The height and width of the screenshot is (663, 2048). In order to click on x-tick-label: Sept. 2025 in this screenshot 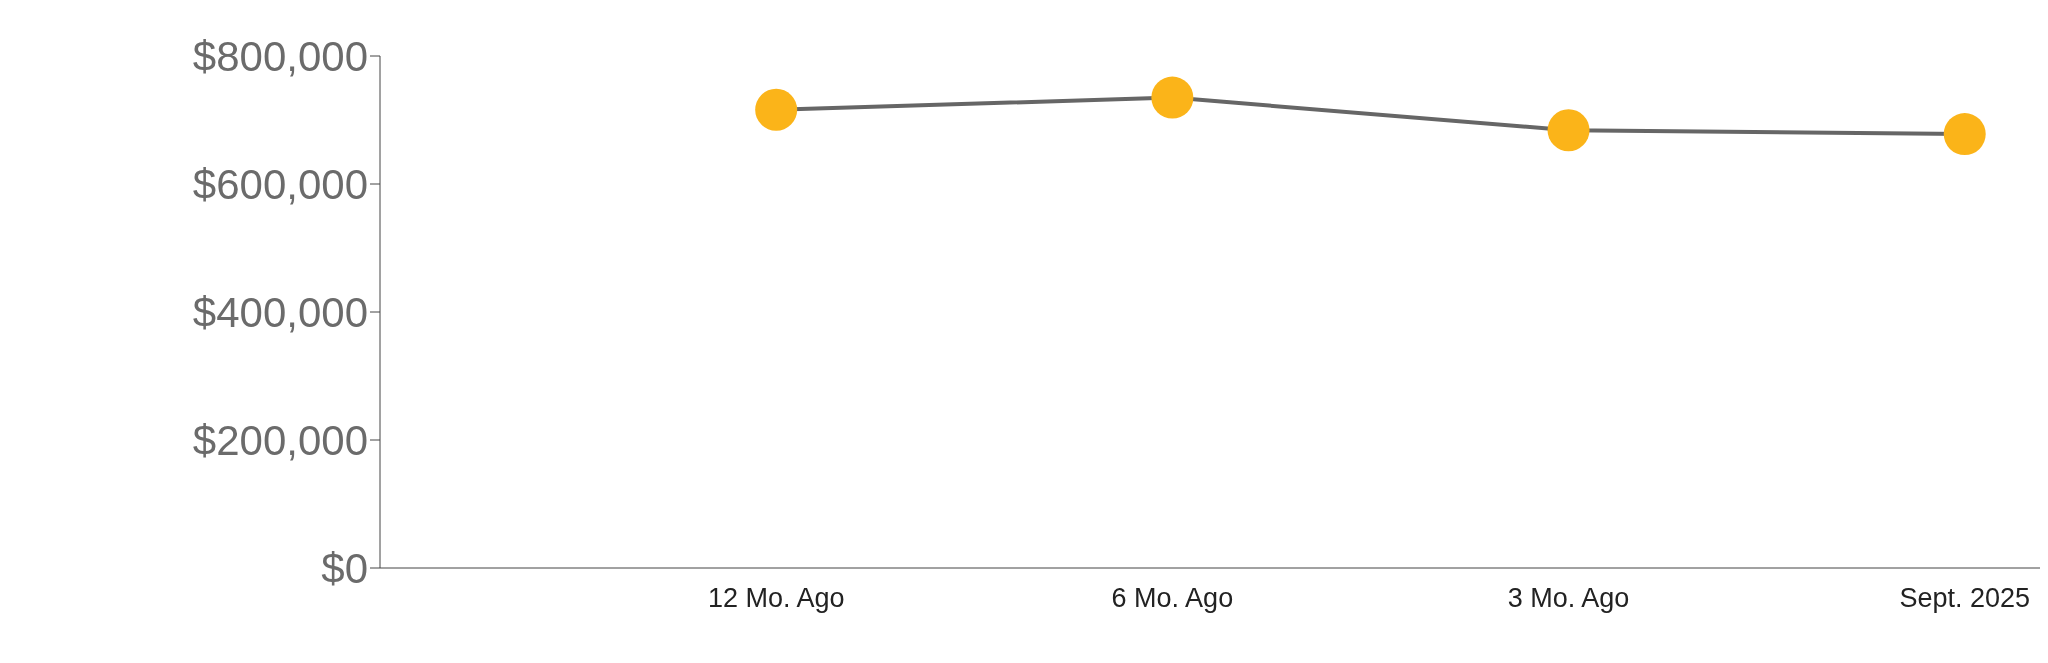, I will do `click(1965, 598)`.